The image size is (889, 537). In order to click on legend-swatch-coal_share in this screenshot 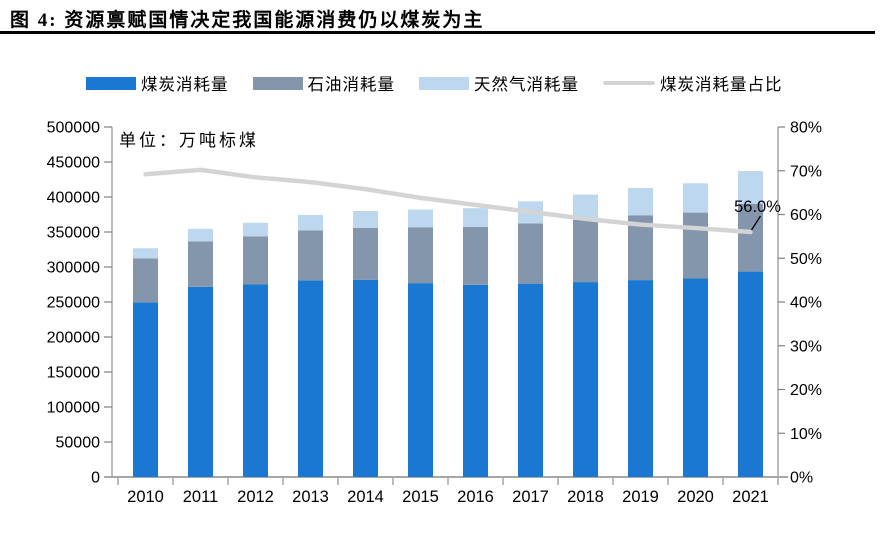, I will do `click(629, 83)`.